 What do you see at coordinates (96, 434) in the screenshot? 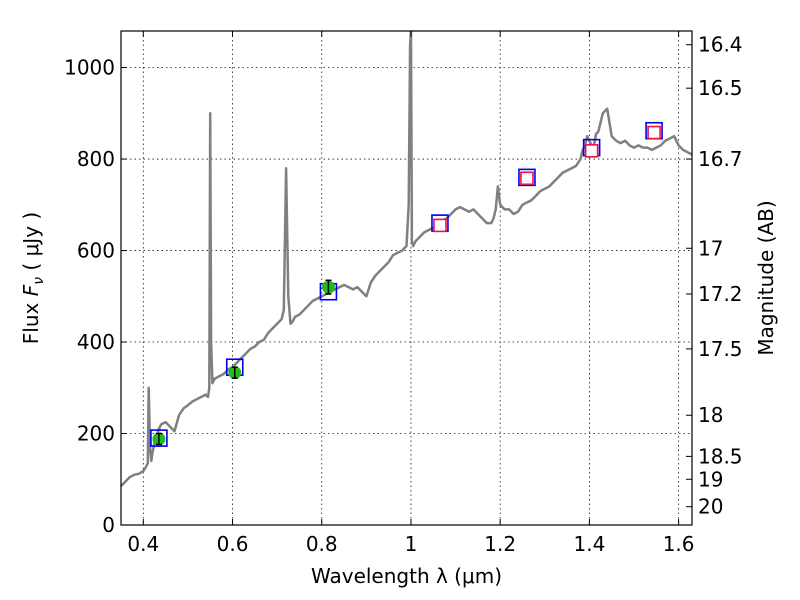
I see `y-tick-label: 200` at bounding box center [96, 434].